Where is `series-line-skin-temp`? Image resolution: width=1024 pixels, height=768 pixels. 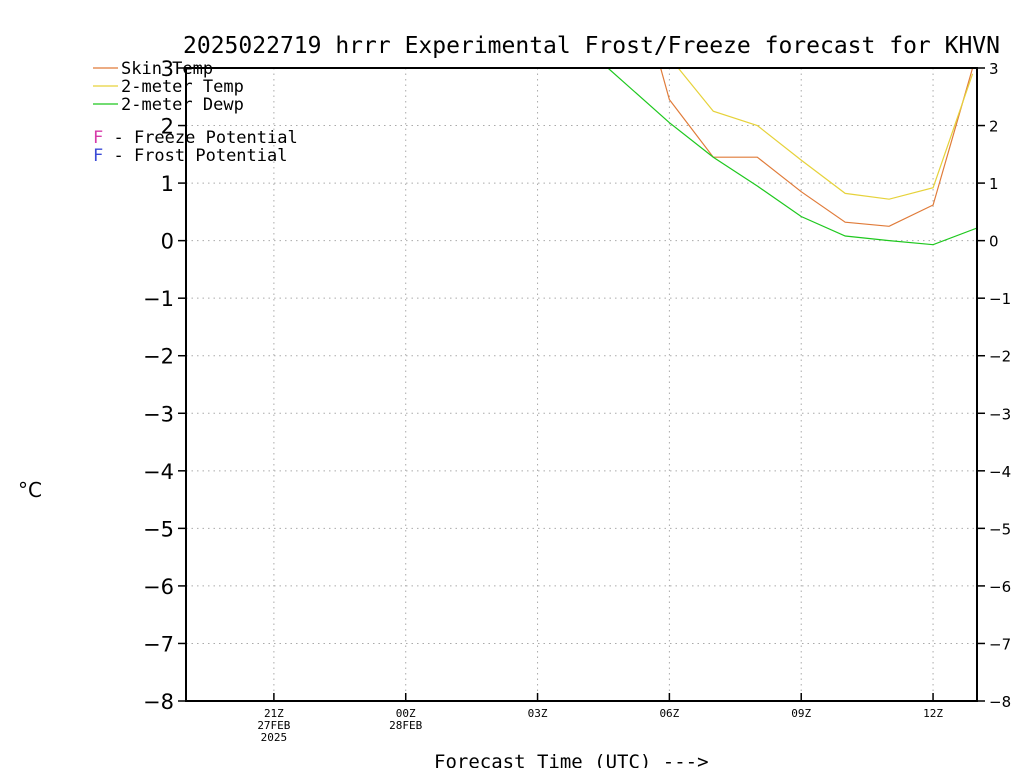 series-line-skin-temp is located at coordinates (817, 147).